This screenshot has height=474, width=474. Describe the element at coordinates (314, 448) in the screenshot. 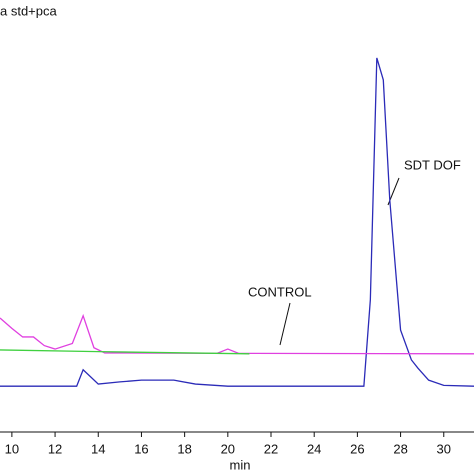

I see `x-tick-label: 24` at that location.